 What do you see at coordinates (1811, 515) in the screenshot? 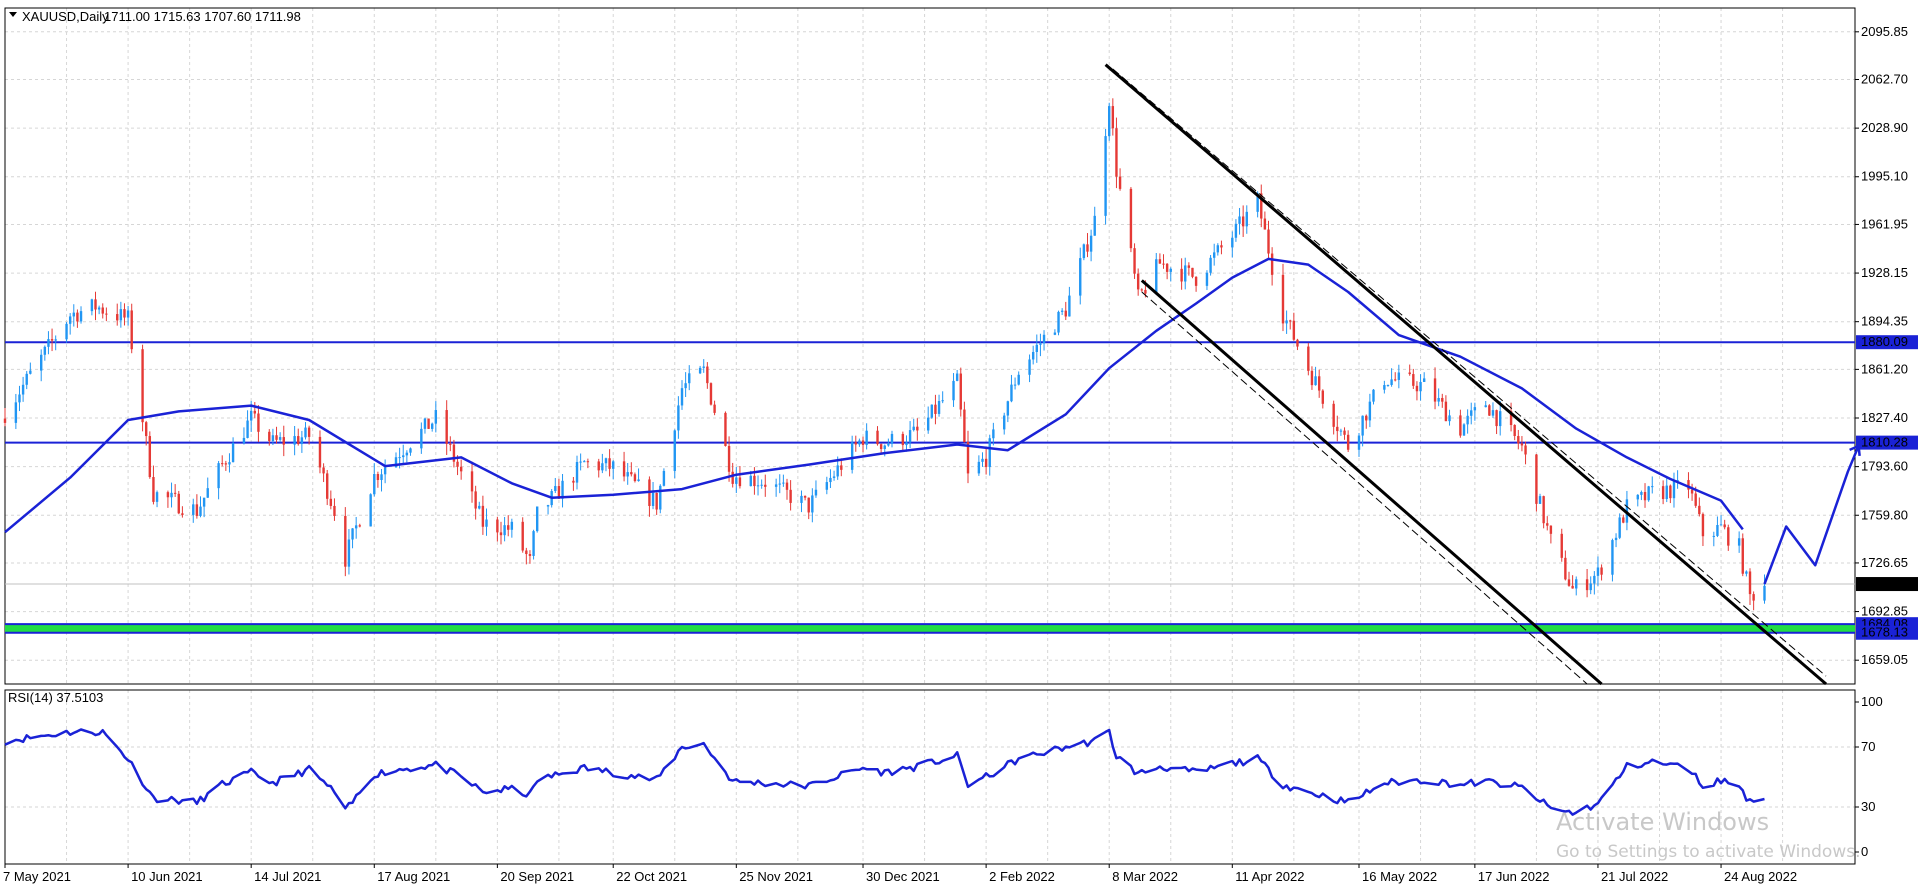
I see `projection-line` at bounding box center [1811, 515].